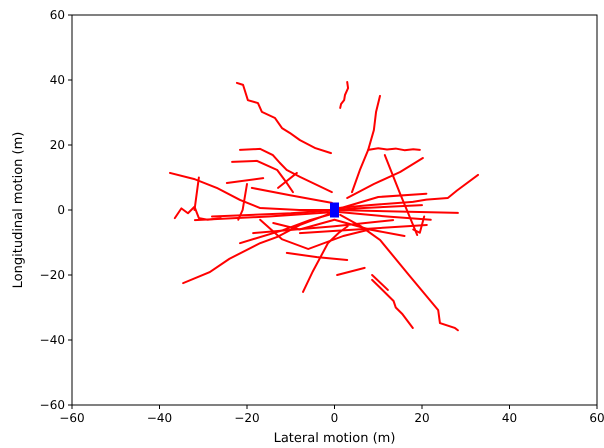 This screenshot has width=604, height=448. I want to click on x-tick-label: −20, so click(247, 418).